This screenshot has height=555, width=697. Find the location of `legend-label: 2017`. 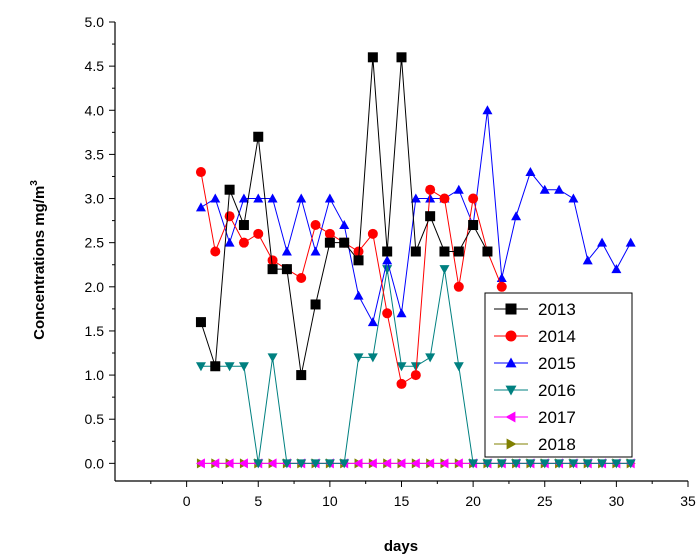

legend-label: 2017 is located at coordinates (557, 417).